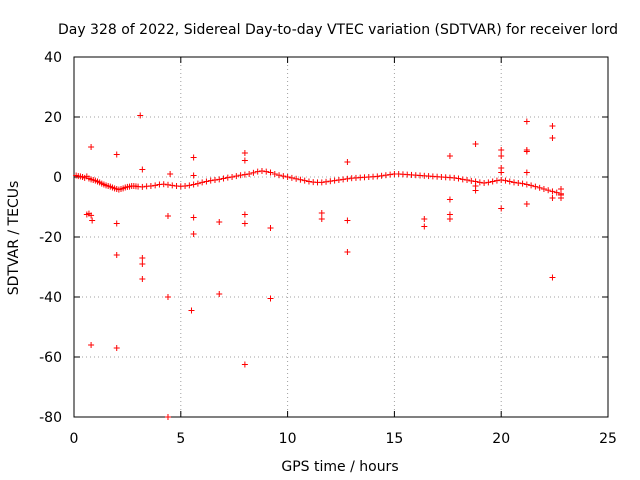 The width and height of the screenshot is (640, 480). I want to click on x-axis-label: GPS time / hours, so click(339, 467).